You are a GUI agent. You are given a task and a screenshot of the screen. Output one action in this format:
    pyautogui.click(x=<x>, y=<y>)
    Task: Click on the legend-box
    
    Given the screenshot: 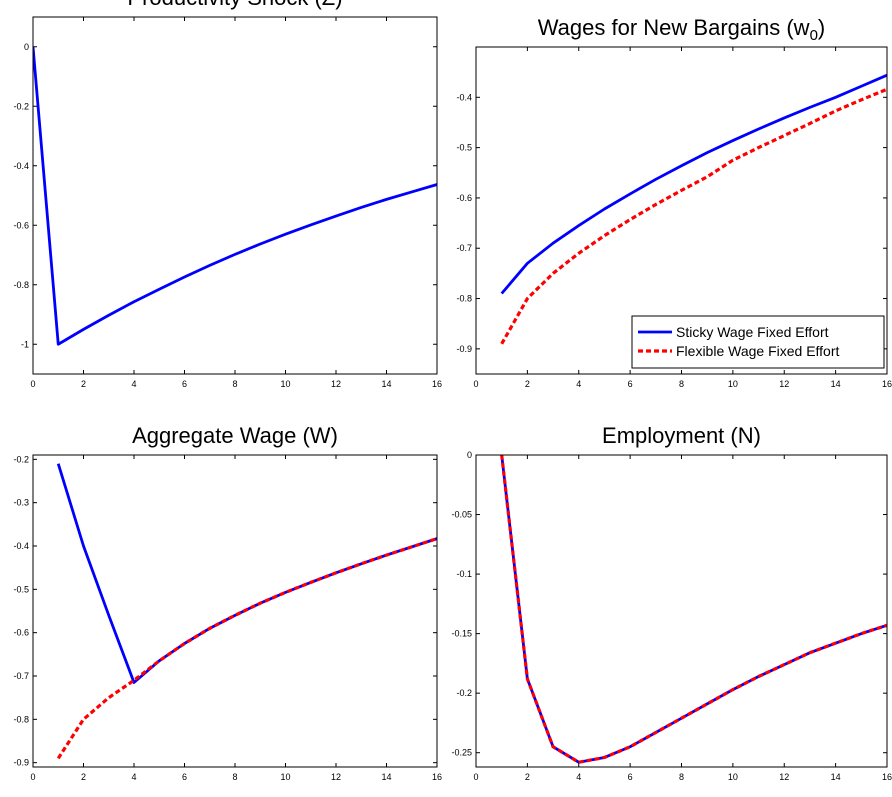 What is the action you would take?
    pyautogui.click(x=758, y=342)
    